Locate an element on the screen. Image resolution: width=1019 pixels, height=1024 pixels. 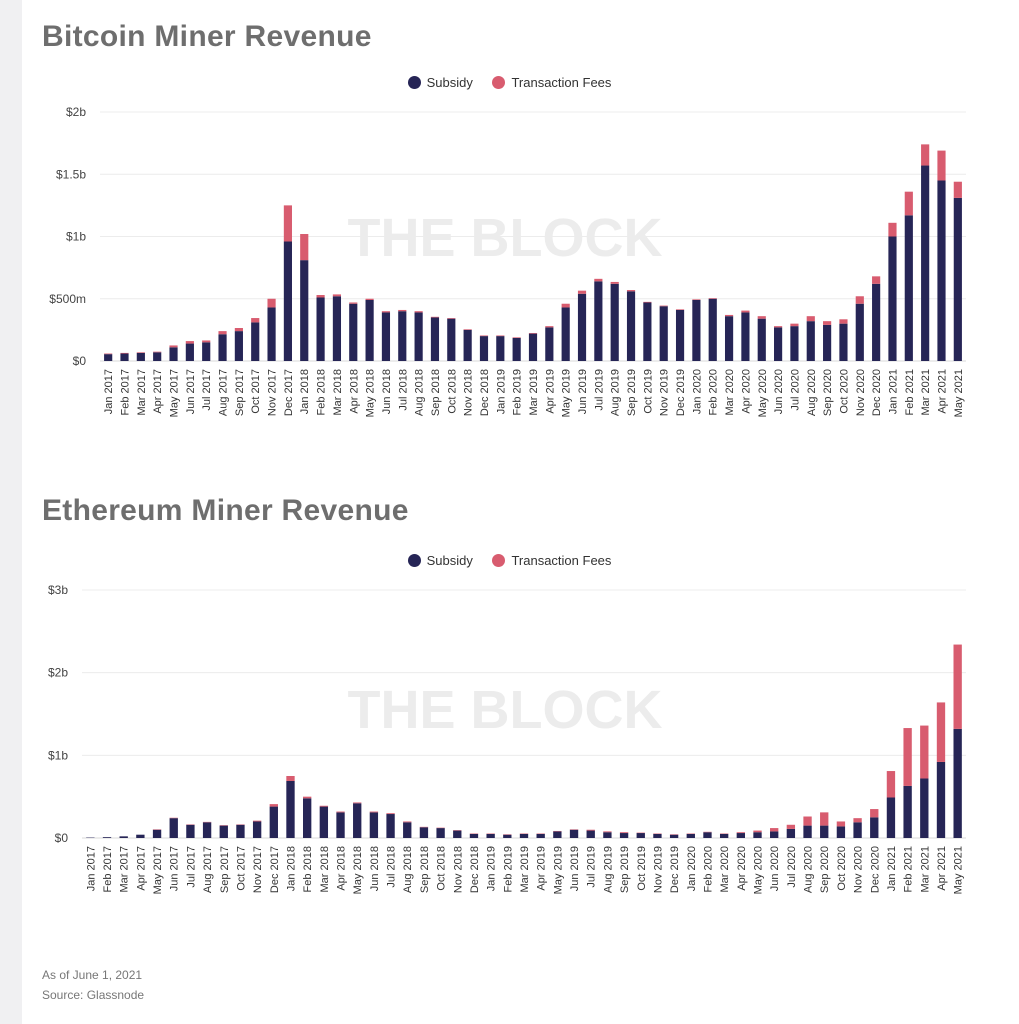
btc-xtick-label: Feb 2017 is located at coordinates (126, 392).